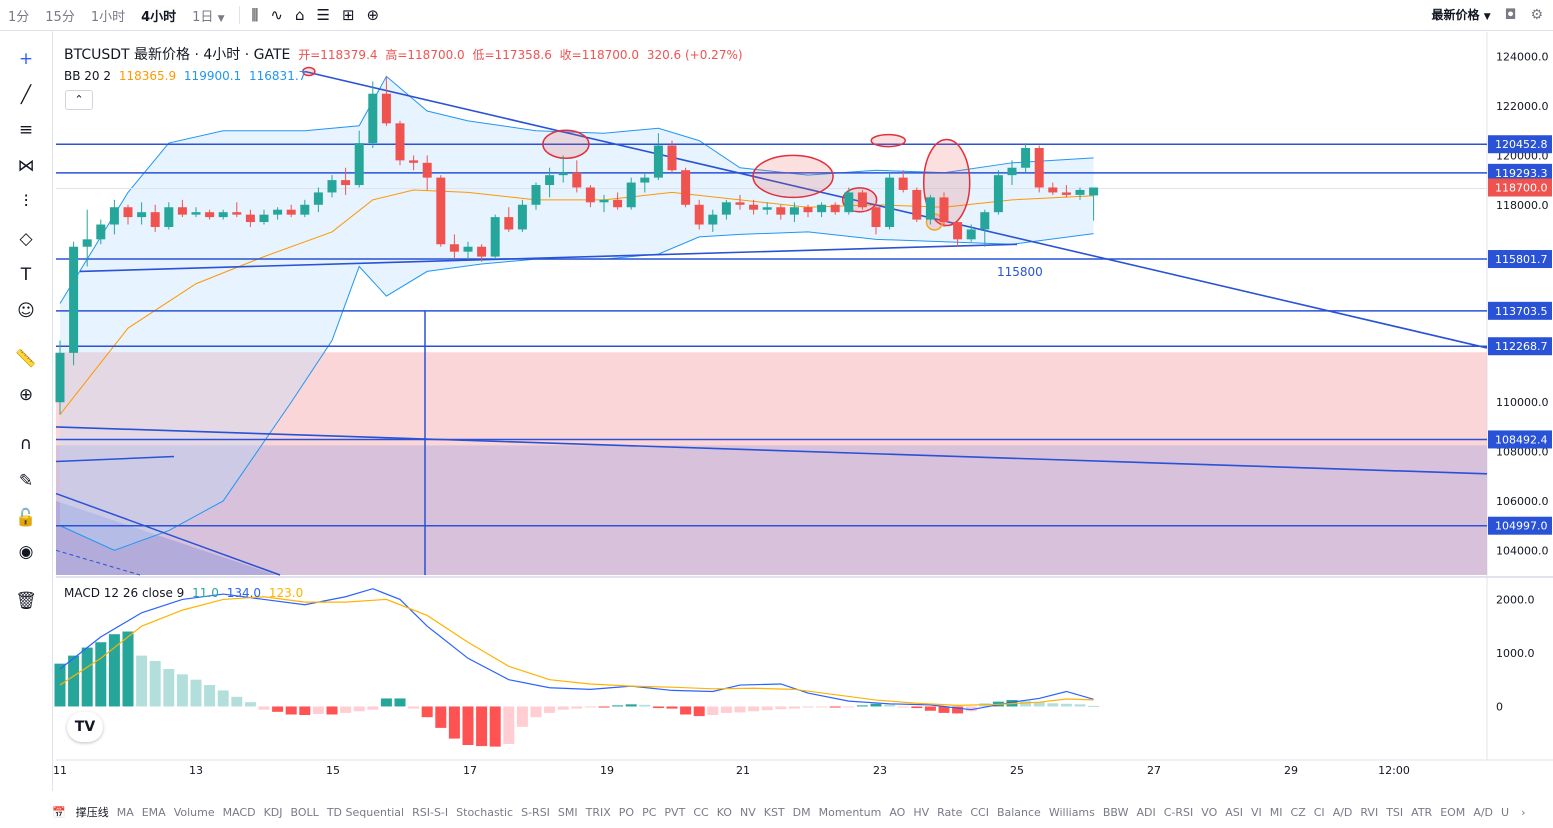  What do you see at coordinates (26, 275) in the screenshot?
I see `text-icon: T` at bounding box center [26, 275].